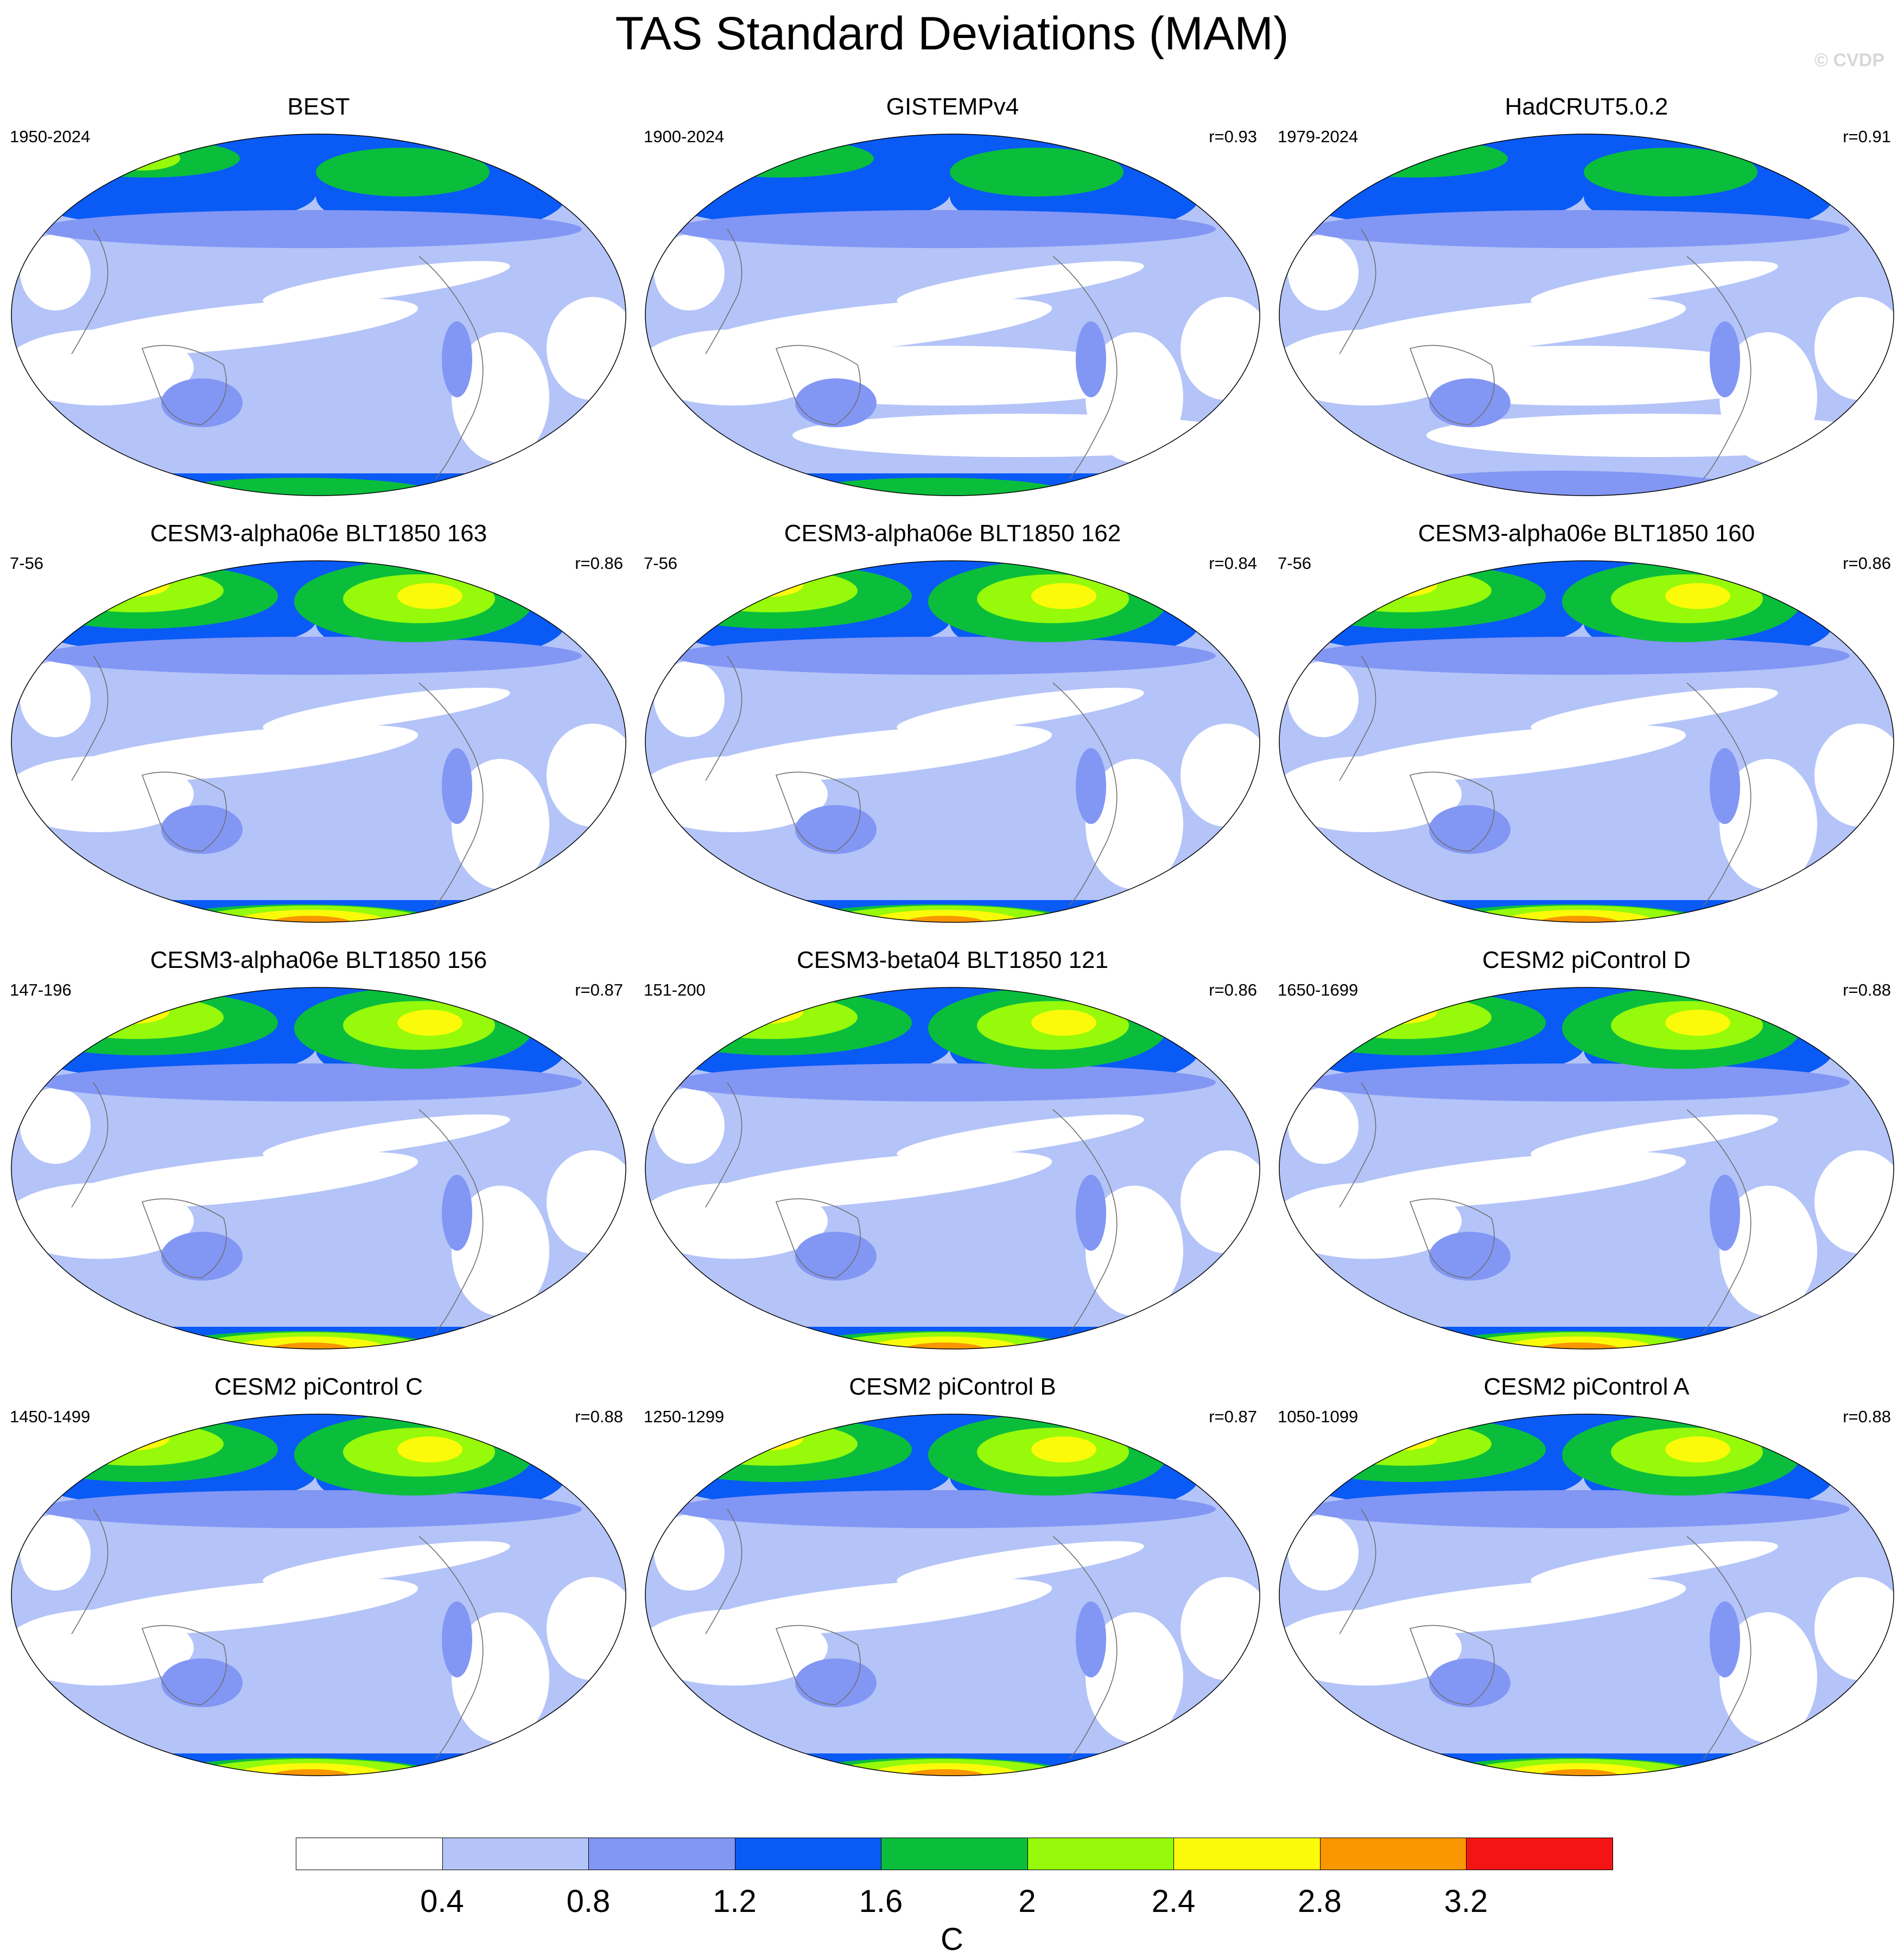 The width and height of the screenshot is (1904, 1957). Describe the element at coordinates (881, 1901) in the screenshot. I see `colorbar-tick-label: 1.6` at that location.